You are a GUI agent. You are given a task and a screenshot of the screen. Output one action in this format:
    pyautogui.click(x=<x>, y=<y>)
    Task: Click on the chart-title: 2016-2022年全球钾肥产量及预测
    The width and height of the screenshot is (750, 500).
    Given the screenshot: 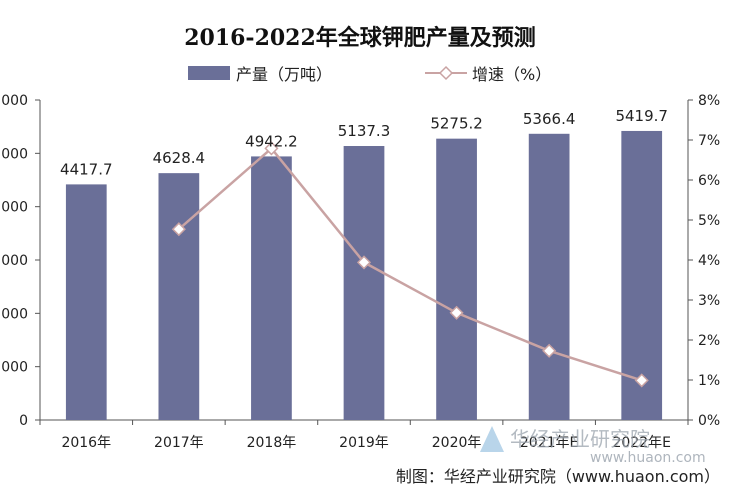 What is the action you would take?
    pyautogui.click(x=360, y=38)
    